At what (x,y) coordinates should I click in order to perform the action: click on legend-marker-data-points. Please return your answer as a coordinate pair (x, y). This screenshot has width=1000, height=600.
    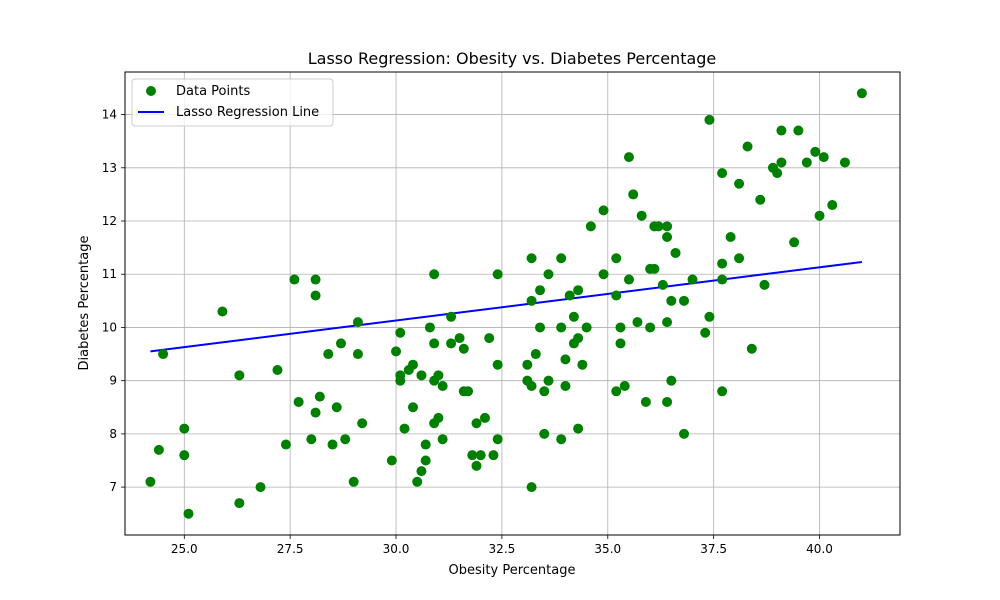
    Looking at the image, I should click on (151, 91).